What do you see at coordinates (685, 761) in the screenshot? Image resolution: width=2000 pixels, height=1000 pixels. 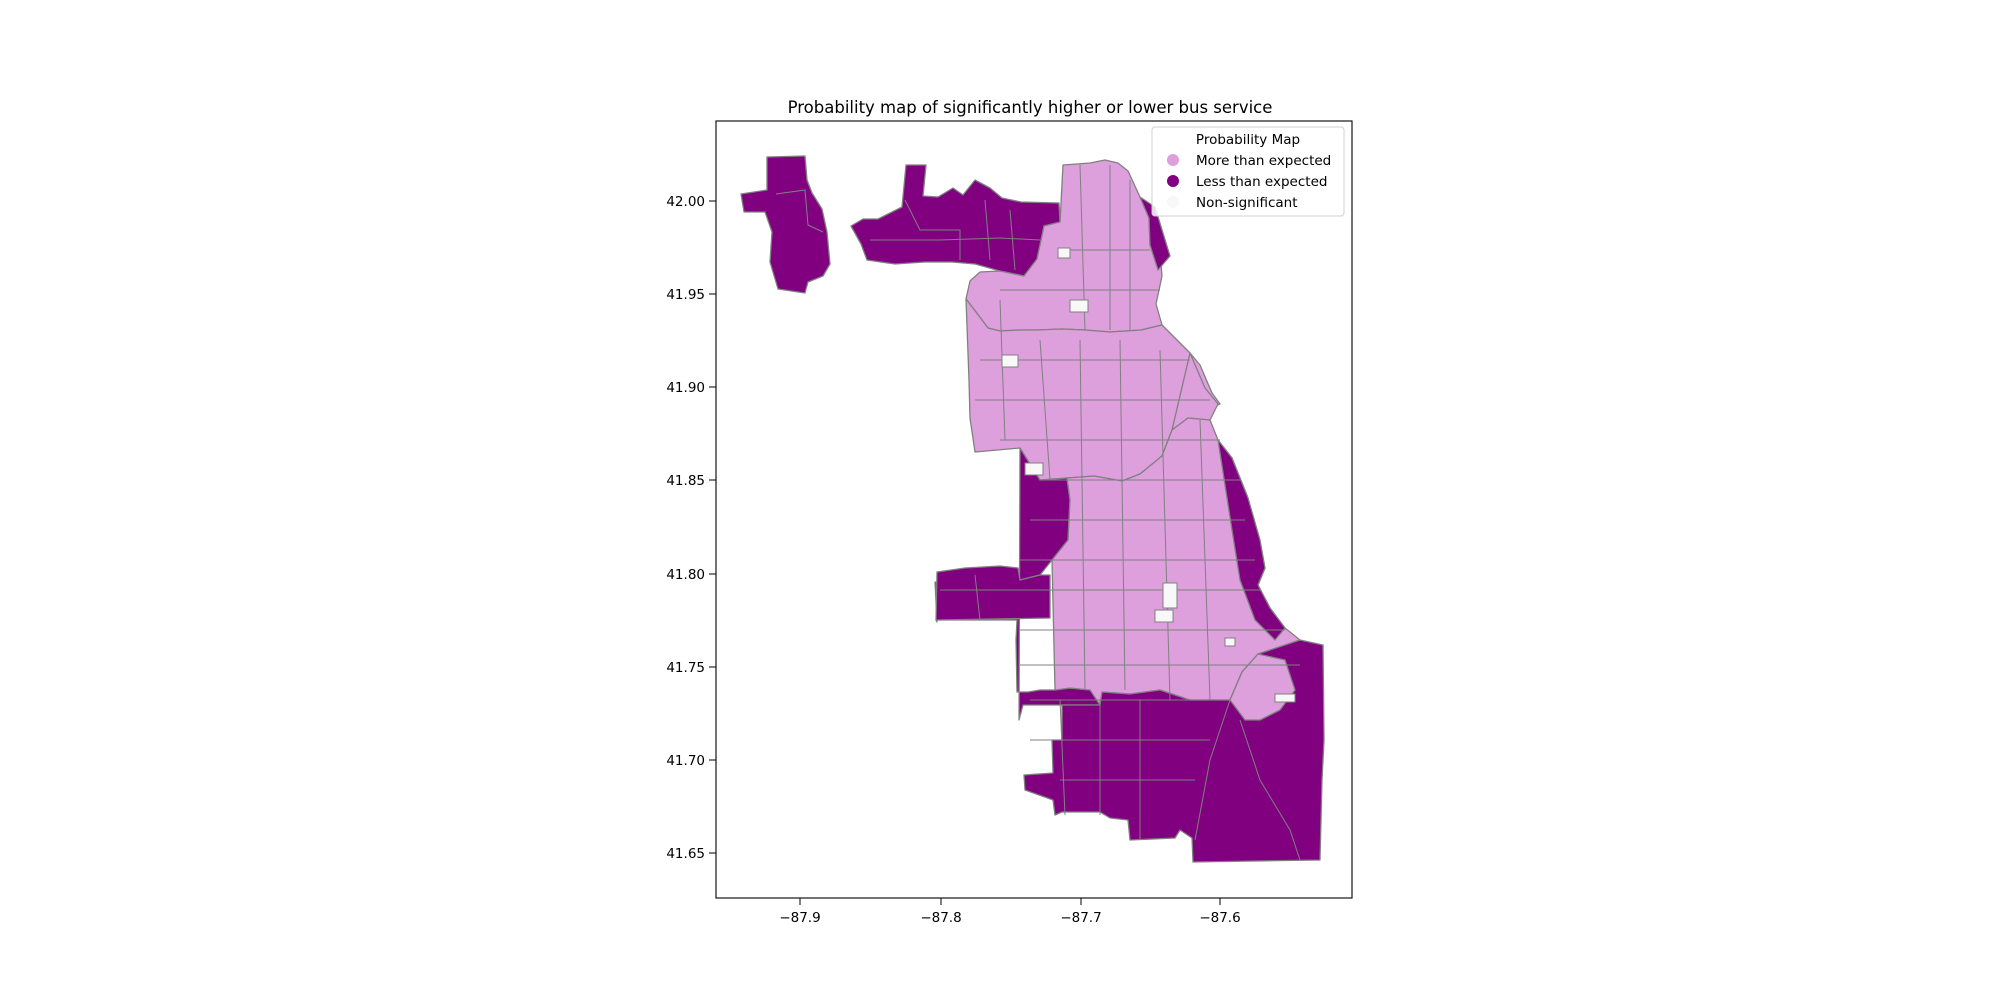 I see `y-tick-label: 41.70` at bounding box center [685, 761].